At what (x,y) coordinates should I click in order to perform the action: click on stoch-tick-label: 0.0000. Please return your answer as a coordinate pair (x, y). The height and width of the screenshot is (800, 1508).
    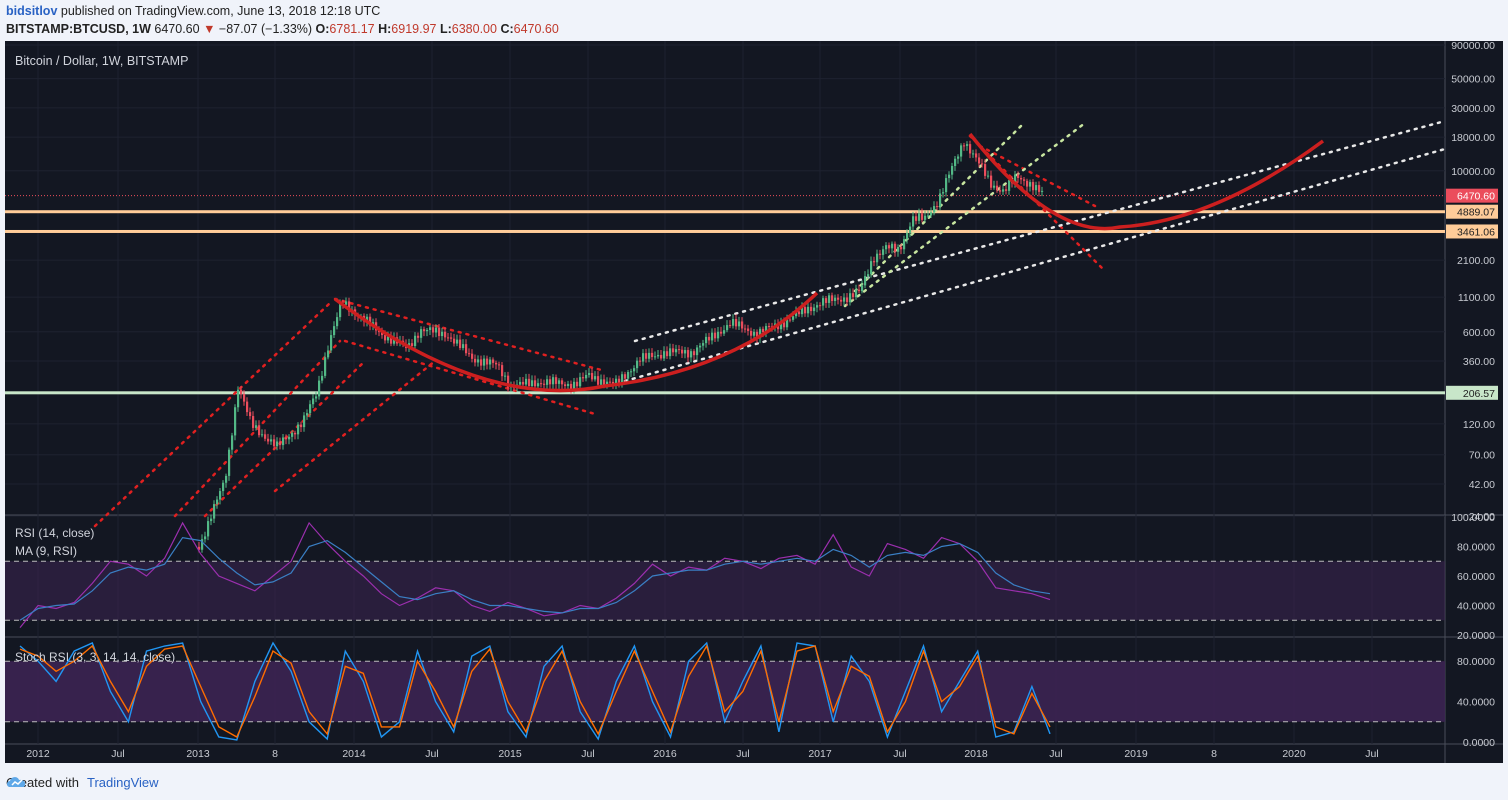
    Looking at the image, I should click on (1479, 743).